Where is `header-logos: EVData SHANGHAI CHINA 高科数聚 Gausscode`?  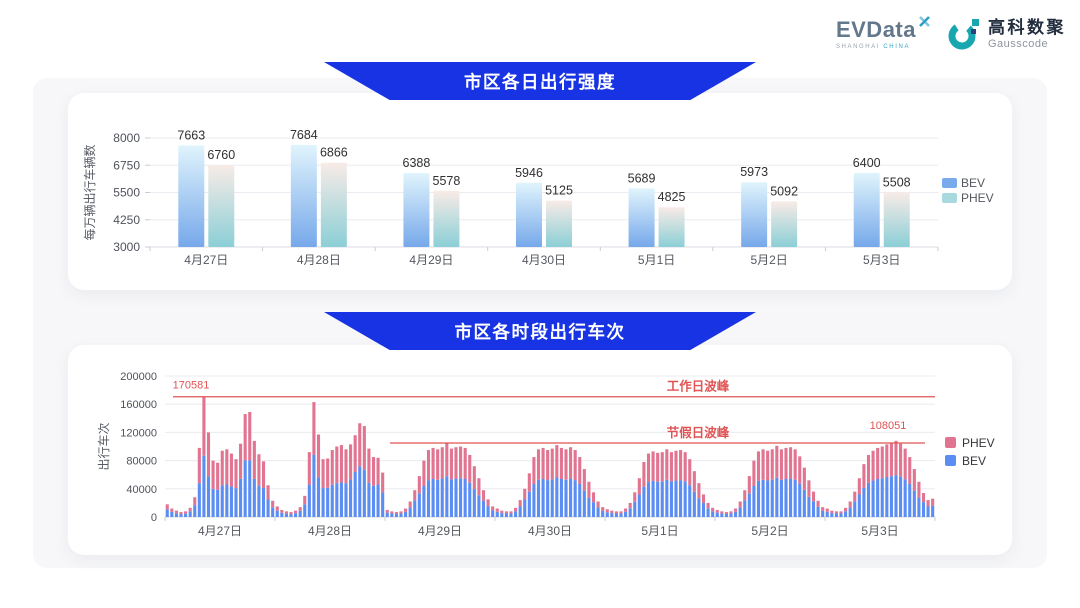 header-logos: EVData SHANGHAI CHINA 高科数聚 Gausscode is located at coordinates (951, 33).